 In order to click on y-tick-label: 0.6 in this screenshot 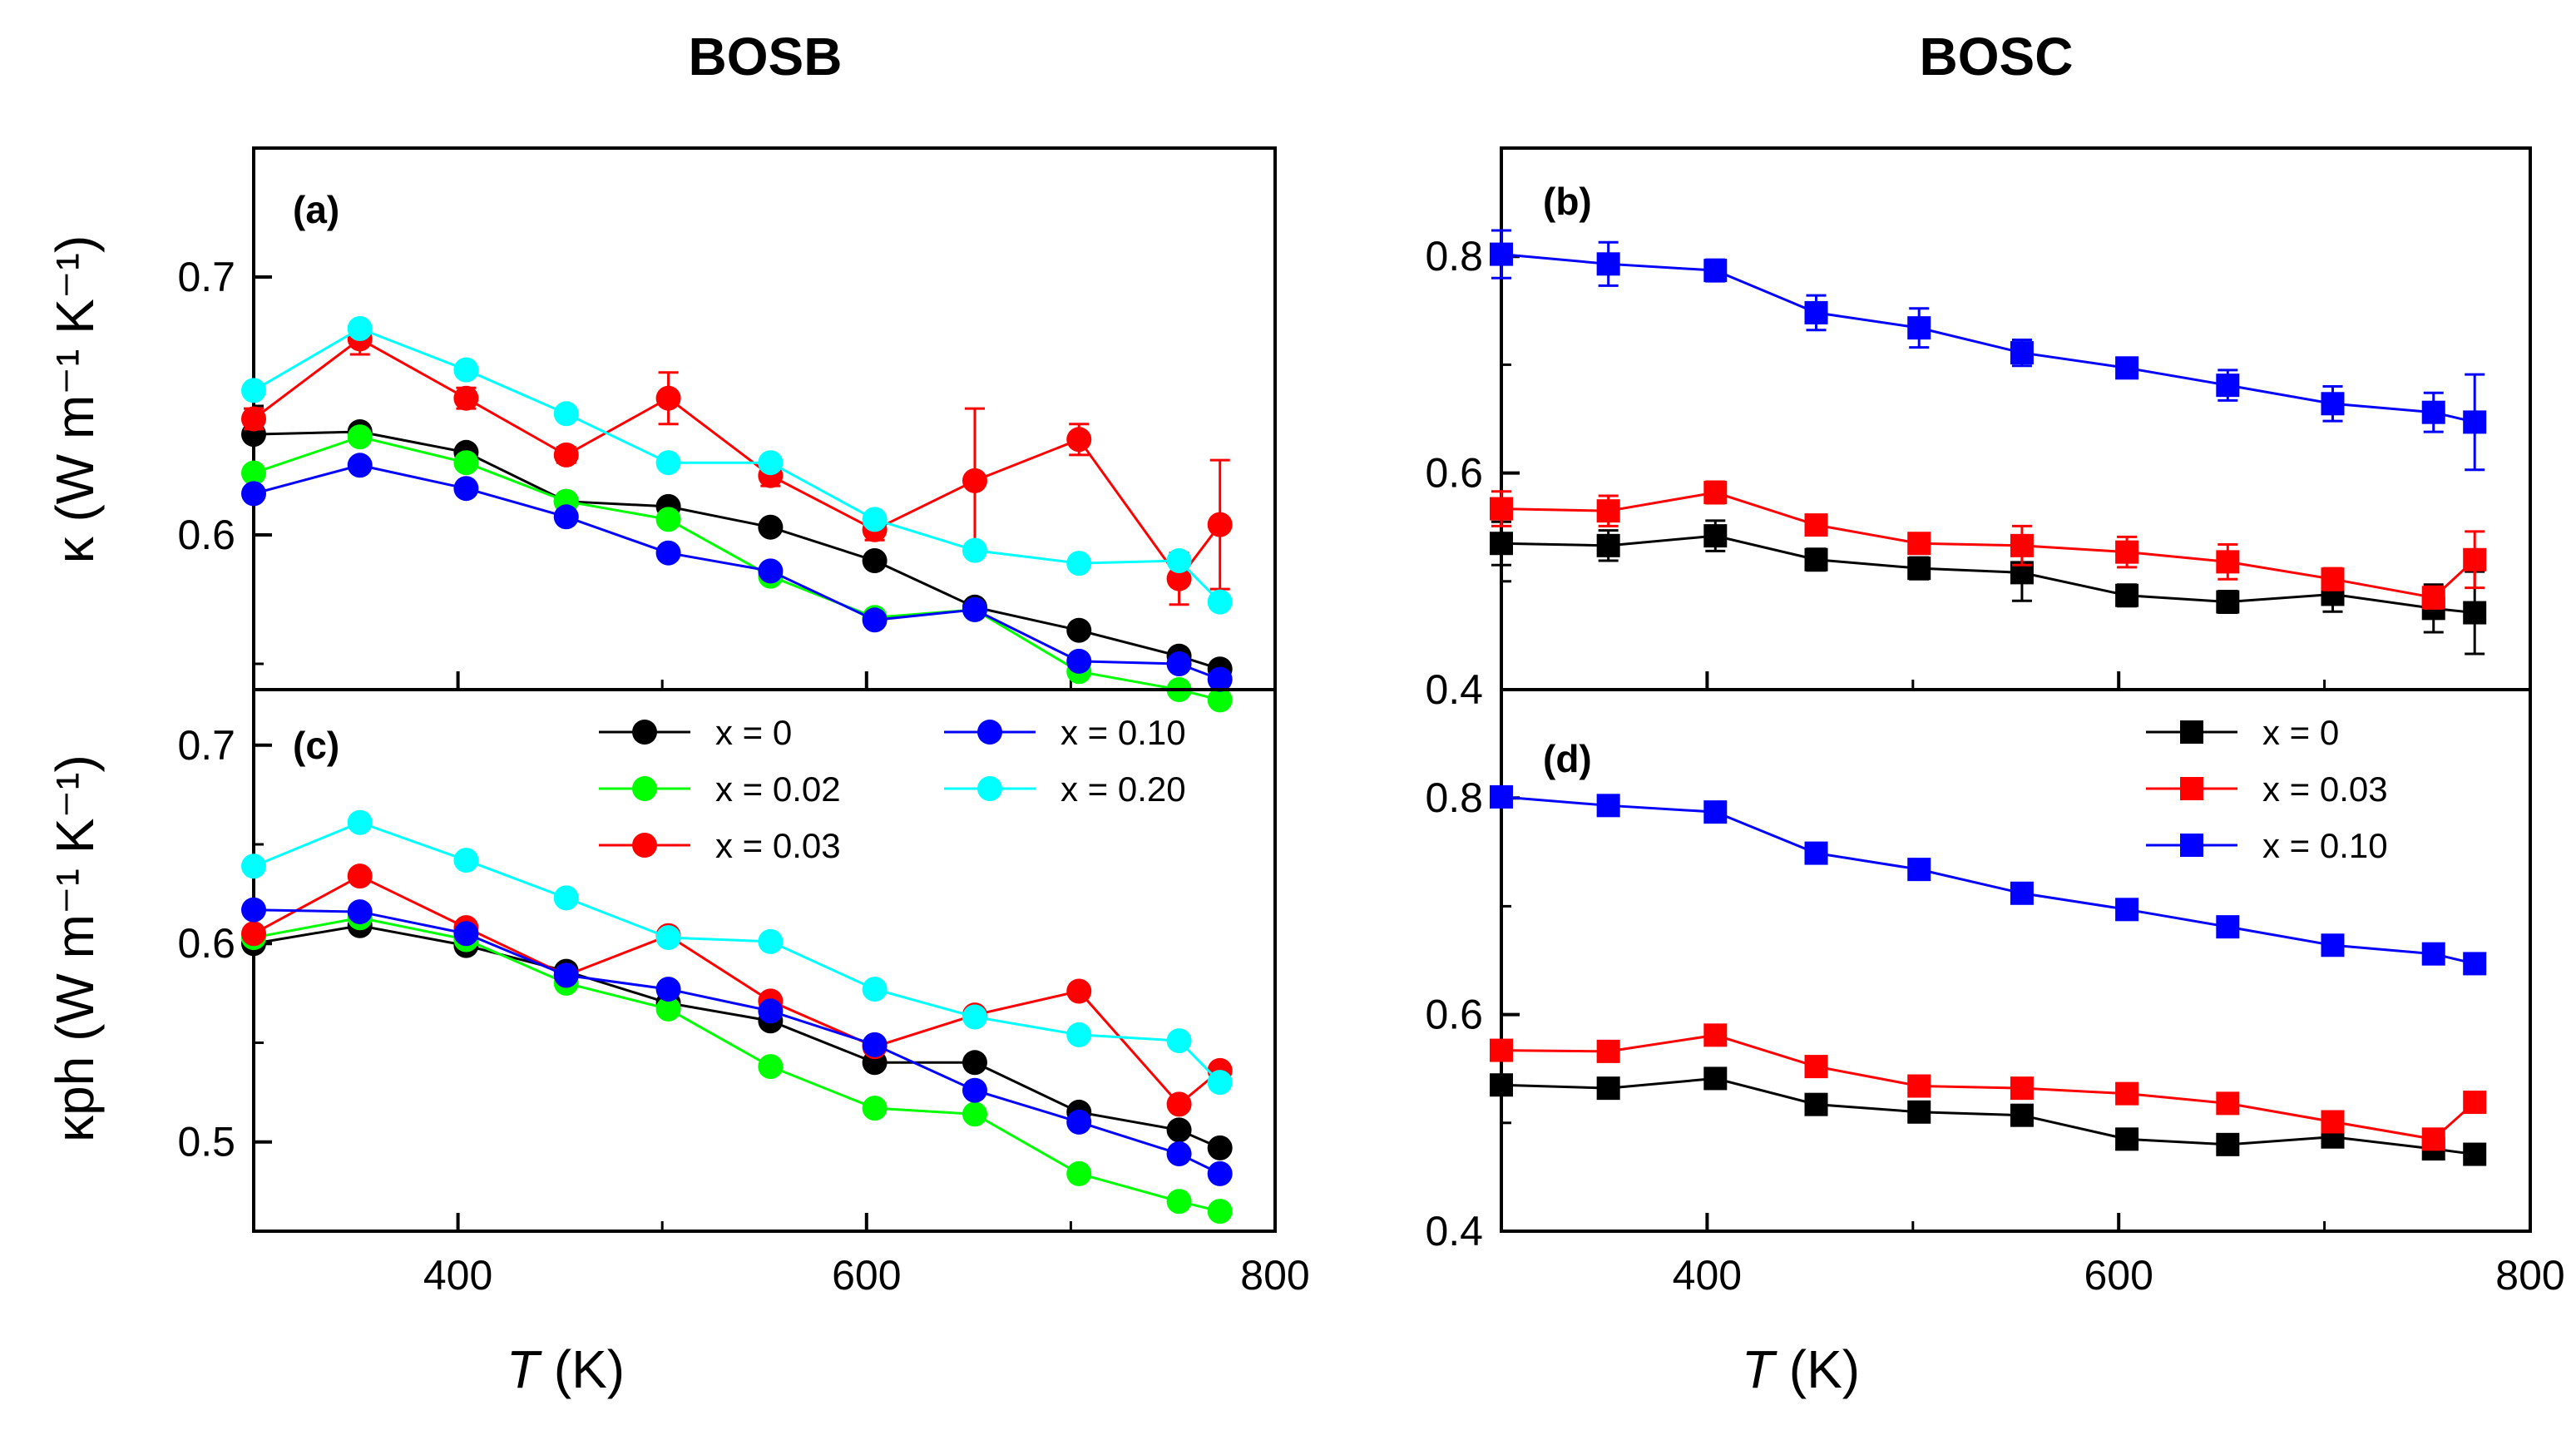, I will do `click(206, 535)`.